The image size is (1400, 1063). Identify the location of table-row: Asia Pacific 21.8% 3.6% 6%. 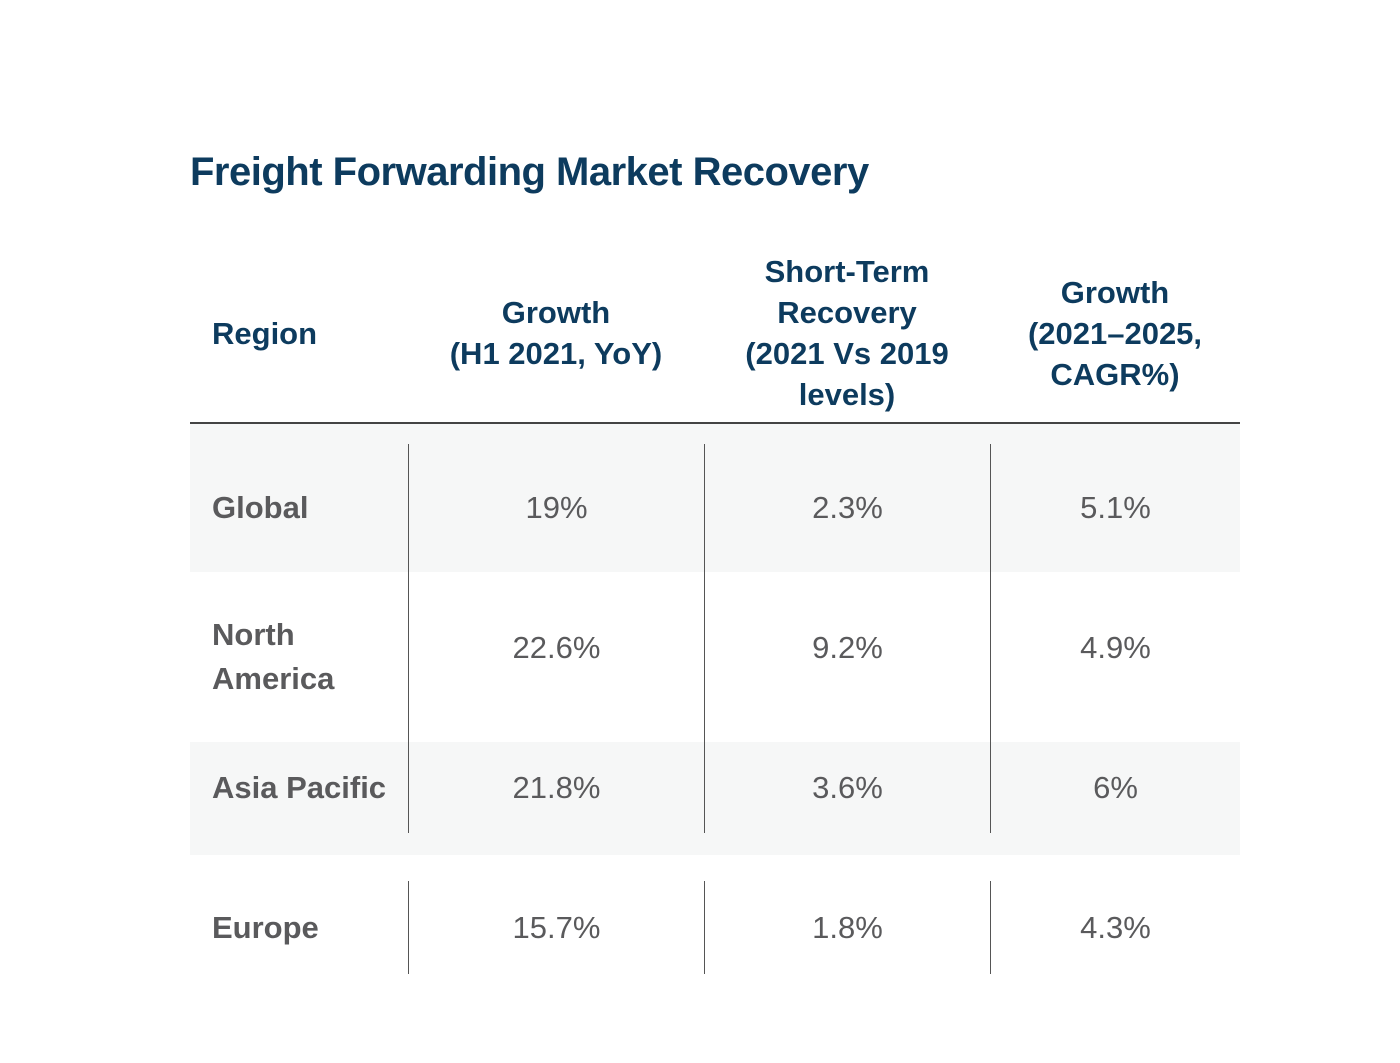
(715, 798).